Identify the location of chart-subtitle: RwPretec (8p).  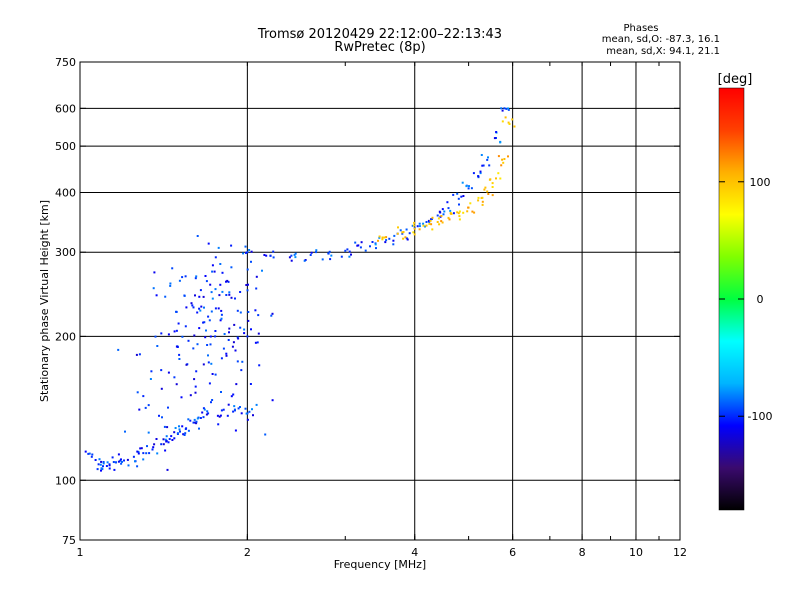
(379, 47).